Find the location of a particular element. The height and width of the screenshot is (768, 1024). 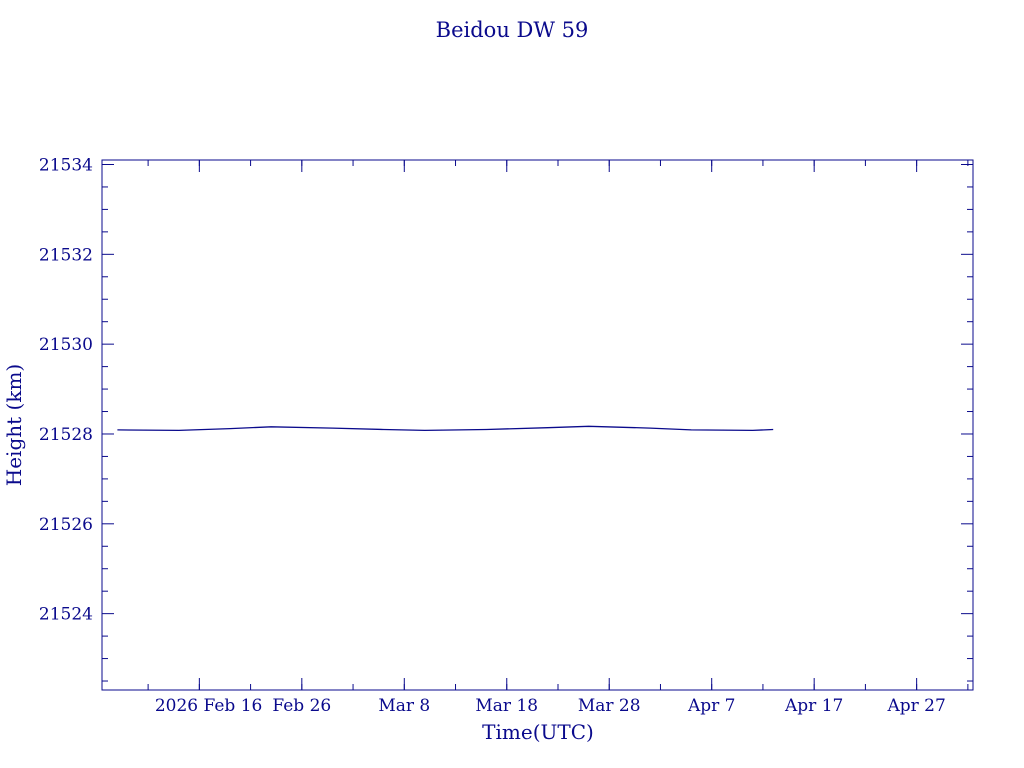

x-tick-label: Apr 7 is located at coordinates (711, 706).